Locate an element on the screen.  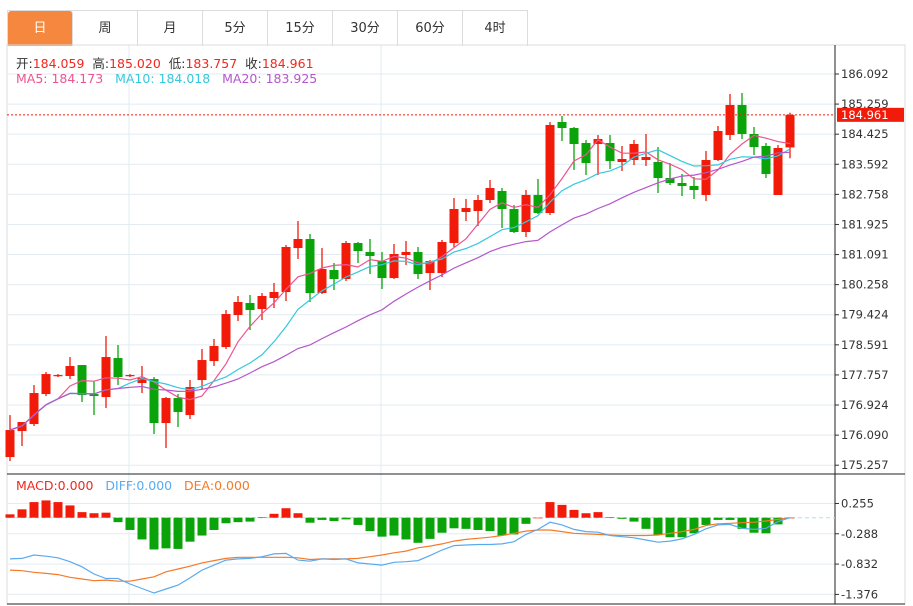
tab-day: 日 is located at coordinates (40, 28).